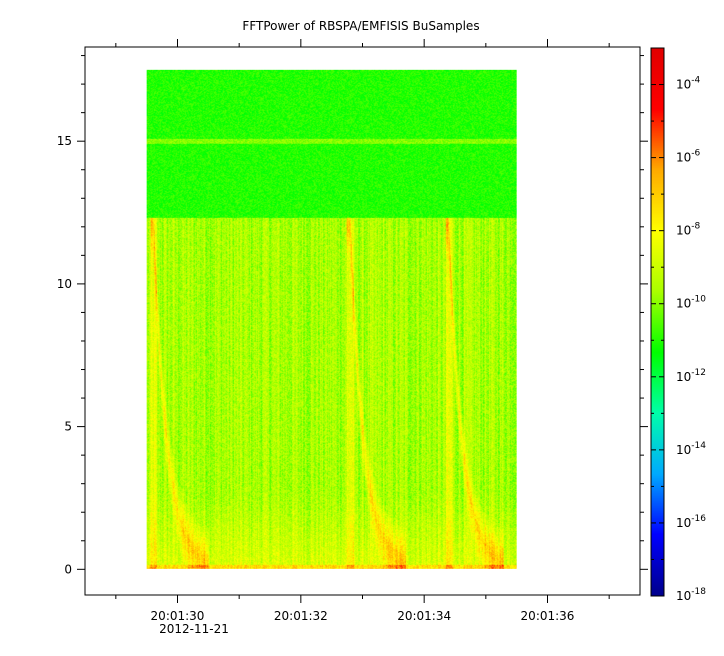  I want to click on x-tick-label: 20:01:36, so click(548, 616).